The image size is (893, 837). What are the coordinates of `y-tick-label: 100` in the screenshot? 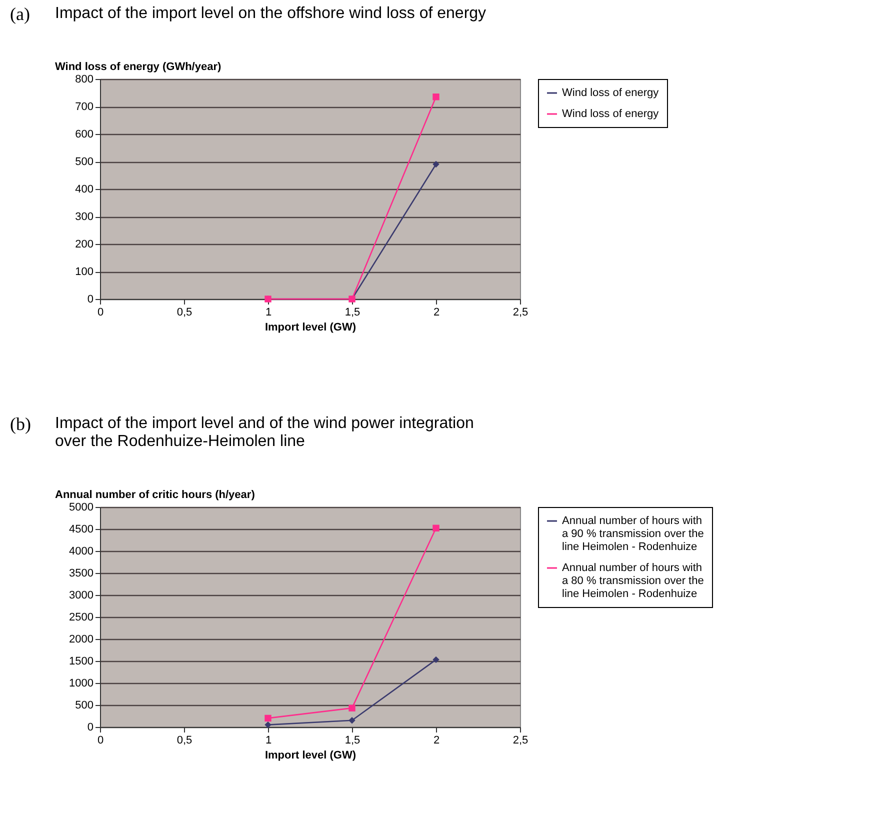 It's located at (84, 272).